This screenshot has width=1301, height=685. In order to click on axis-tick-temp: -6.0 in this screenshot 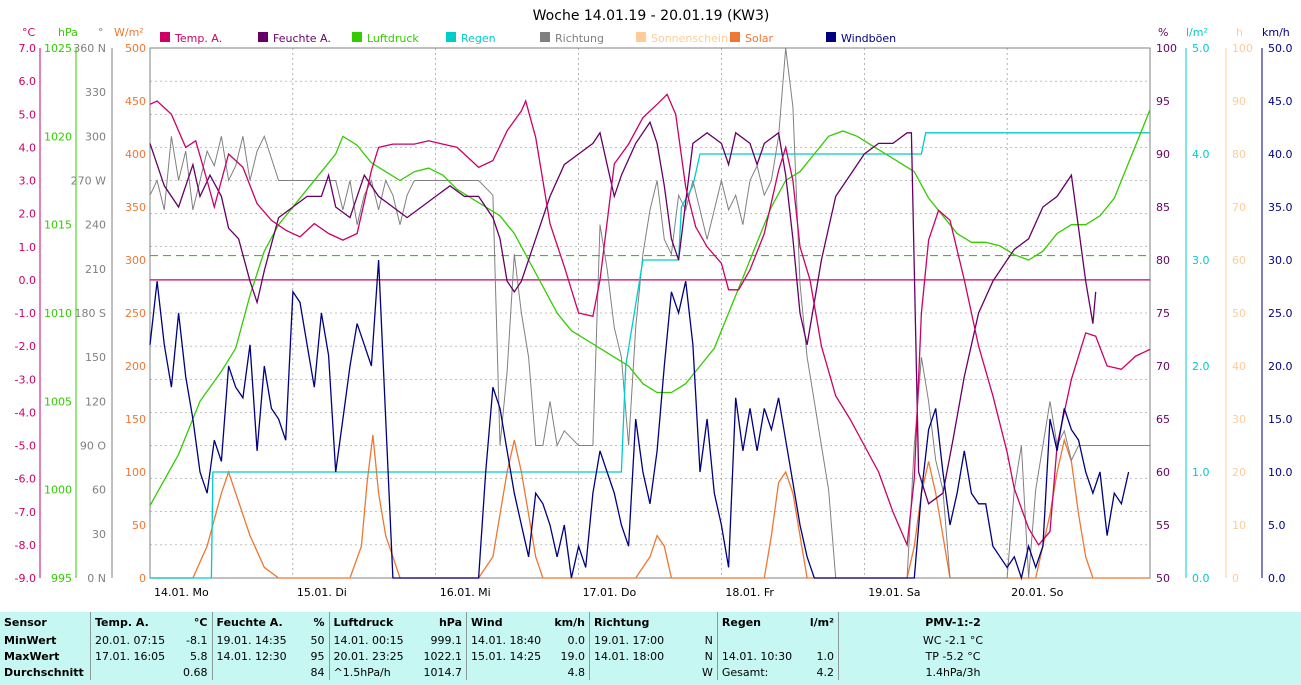, I will do `click(25, 479)`.